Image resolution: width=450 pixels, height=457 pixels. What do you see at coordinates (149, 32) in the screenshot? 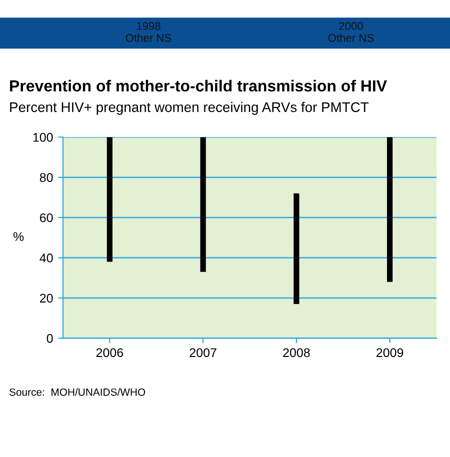
I see `text: 1998 Other NS` at bounding box center [149, 32].